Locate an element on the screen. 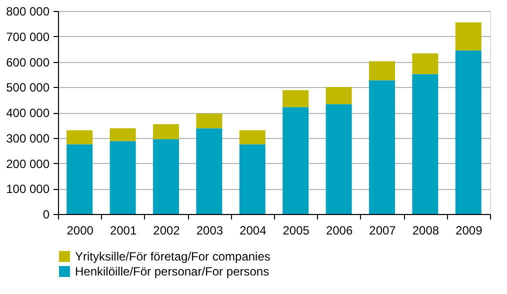 The width and height of the screenshot is (507, 294). y-tick-label: 400 000 is located at coordinates (28, 113).